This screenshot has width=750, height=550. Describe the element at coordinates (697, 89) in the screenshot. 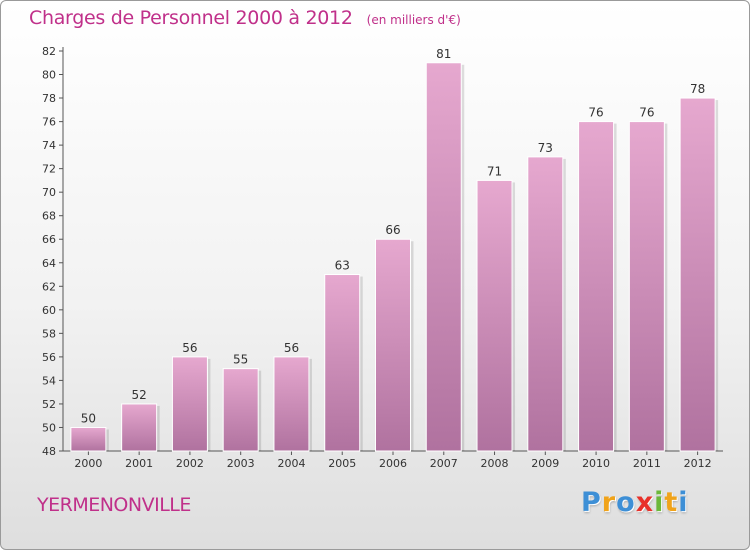

I see `data-label: 78` at that location.